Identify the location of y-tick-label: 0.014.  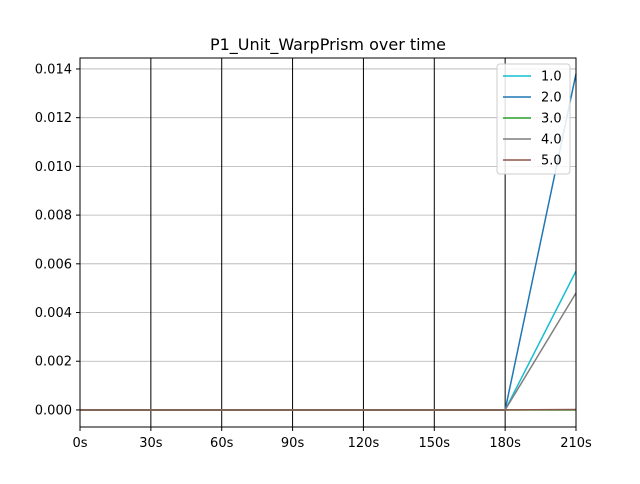
(53, 69).